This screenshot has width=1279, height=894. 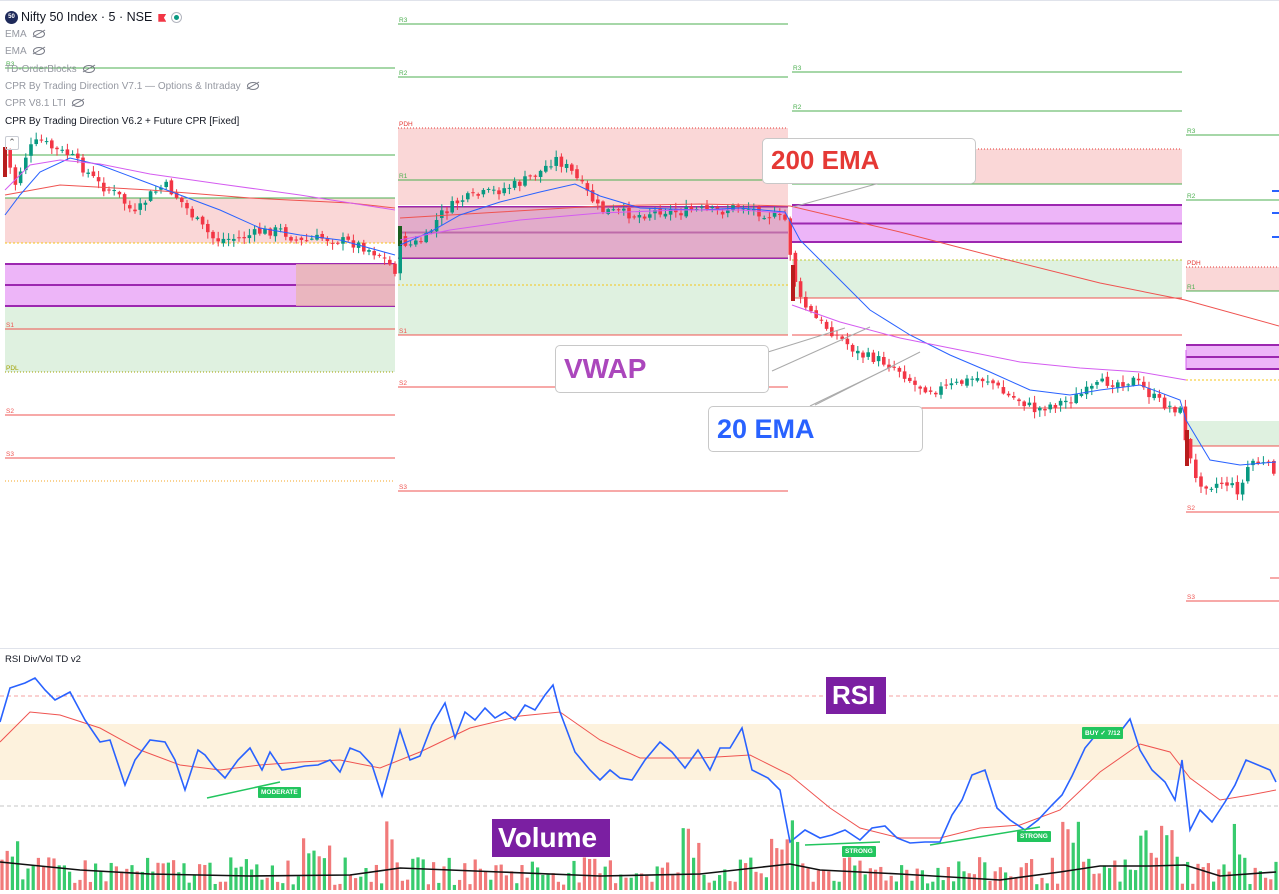 I want to click on collapse-legend: ⌃, so click(x=12, y=142).